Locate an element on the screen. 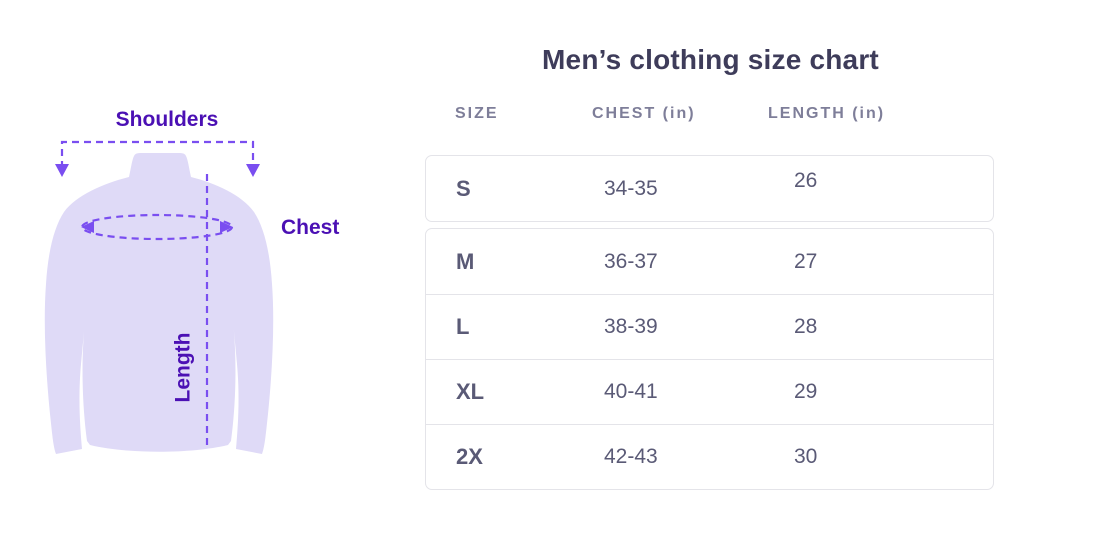  shoulder-arrow-down-left-icon is located at coordinates (62, 170).